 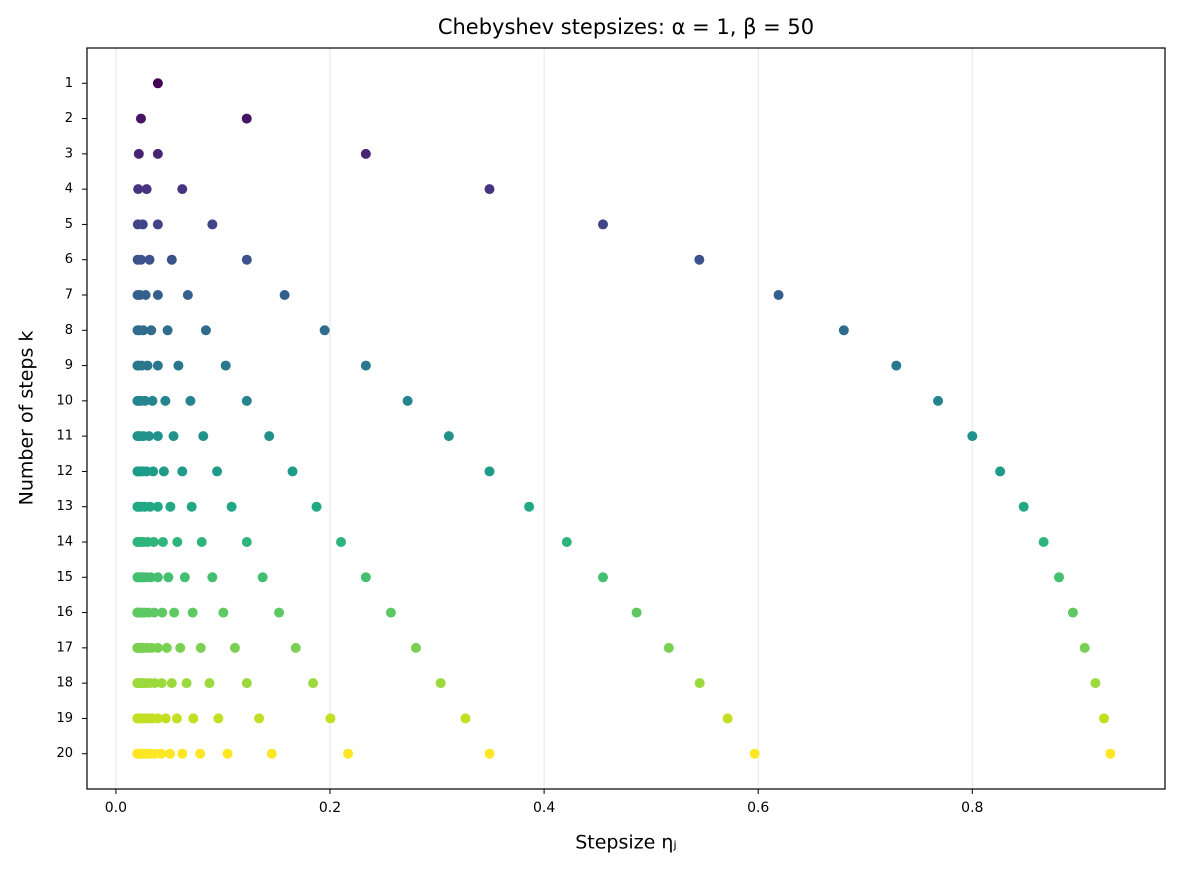 What do you see at coordinates (64, 647) in the screenshot?
I see `y-tick-label: 17` at bounding box center [64, 647].